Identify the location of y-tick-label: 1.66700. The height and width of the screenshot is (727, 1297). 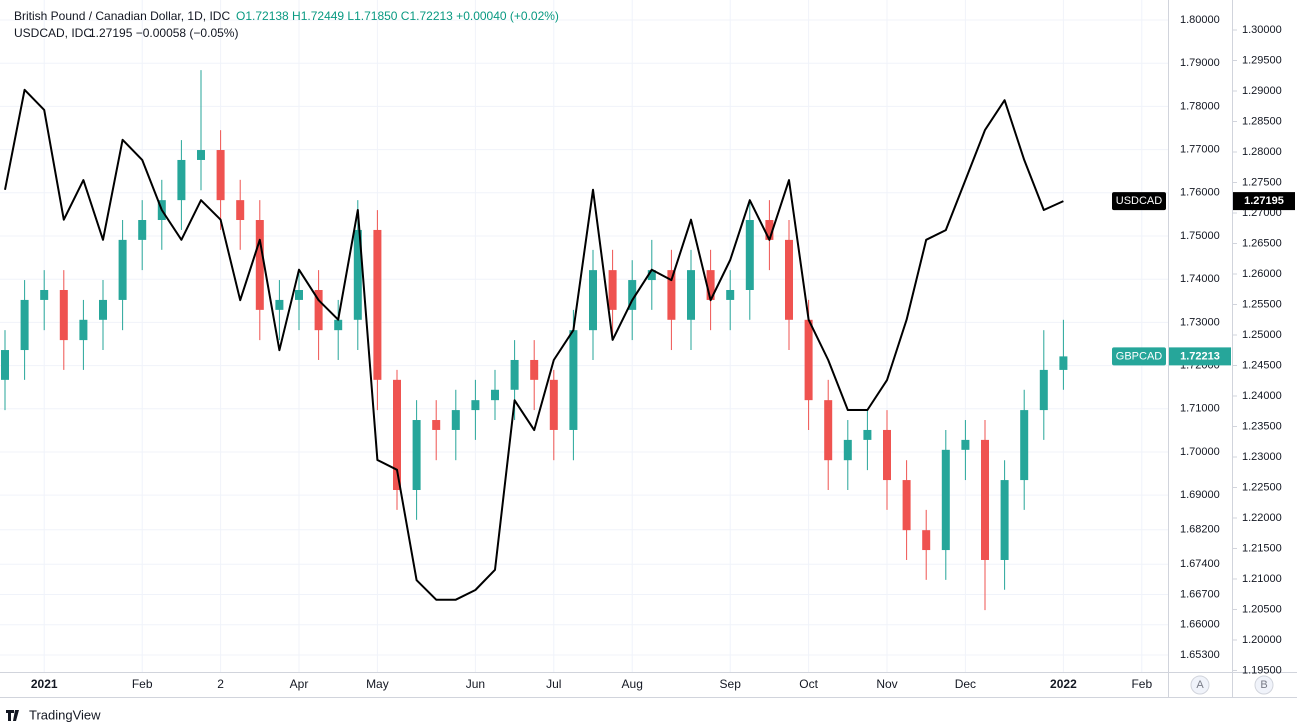
(1200, 594).